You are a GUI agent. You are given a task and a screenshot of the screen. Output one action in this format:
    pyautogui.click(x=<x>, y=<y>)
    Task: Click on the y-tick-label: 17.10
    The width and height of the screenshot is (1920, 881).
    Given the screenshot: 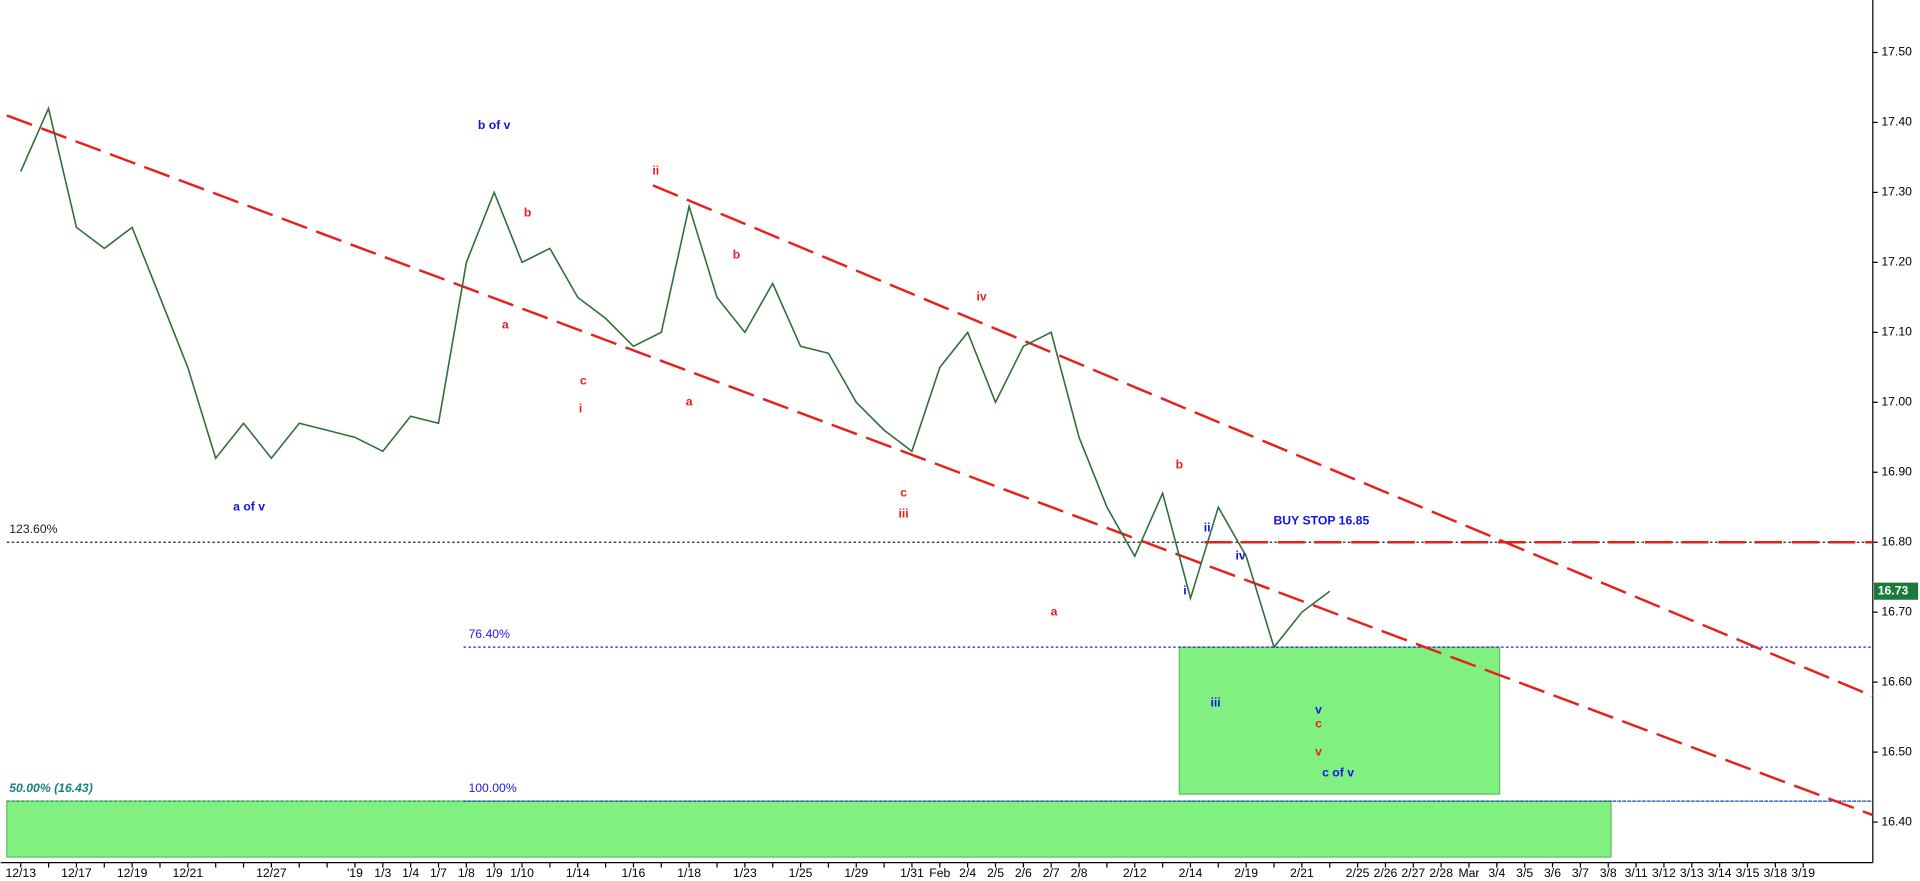 What is the action you would take?
    pyautogui.click(x=1896, y=332)
    